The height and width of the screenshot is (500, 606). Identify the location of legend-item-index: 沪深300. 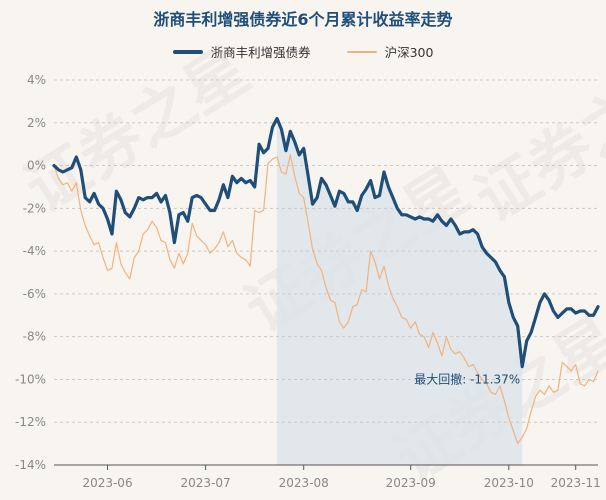
(390, 51).